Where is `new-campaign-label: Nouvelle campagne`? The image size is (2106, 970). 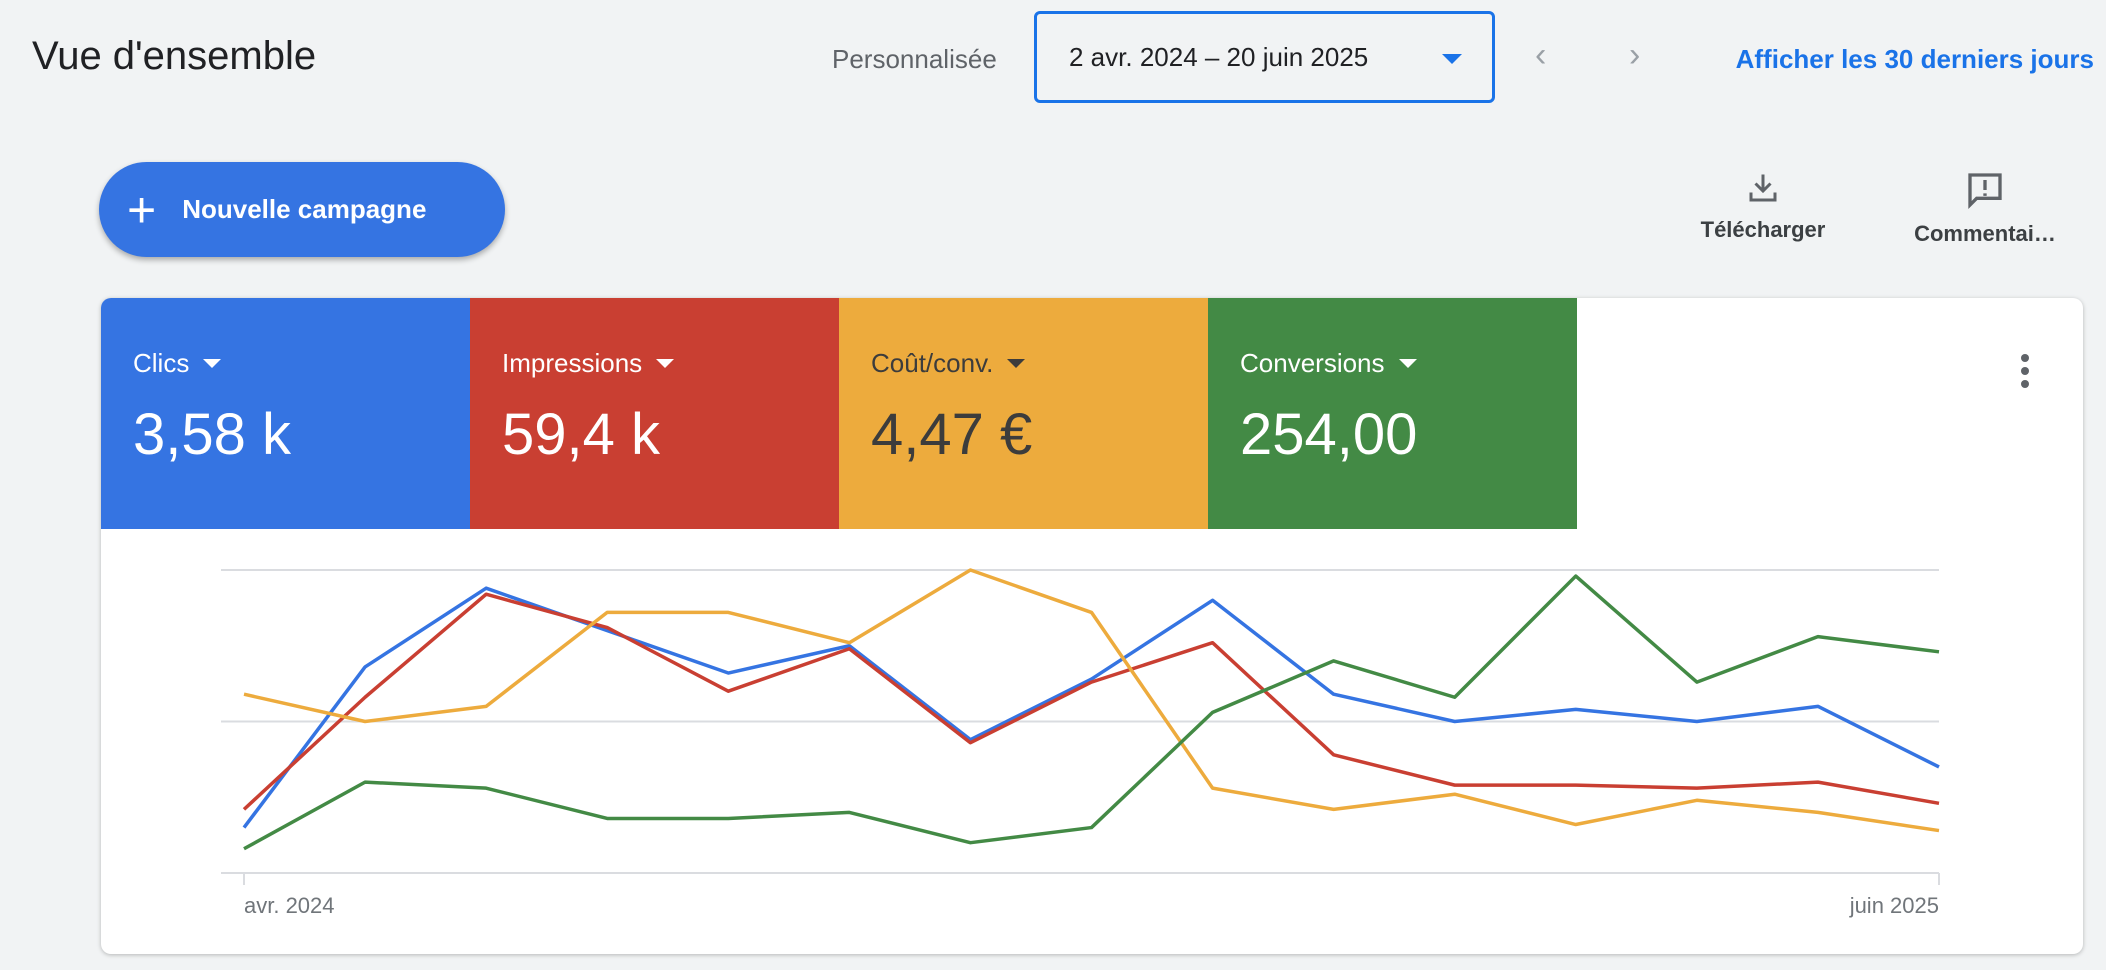
new-campaign-label: Nouvelle campagne is located at coordinates (304, 209).